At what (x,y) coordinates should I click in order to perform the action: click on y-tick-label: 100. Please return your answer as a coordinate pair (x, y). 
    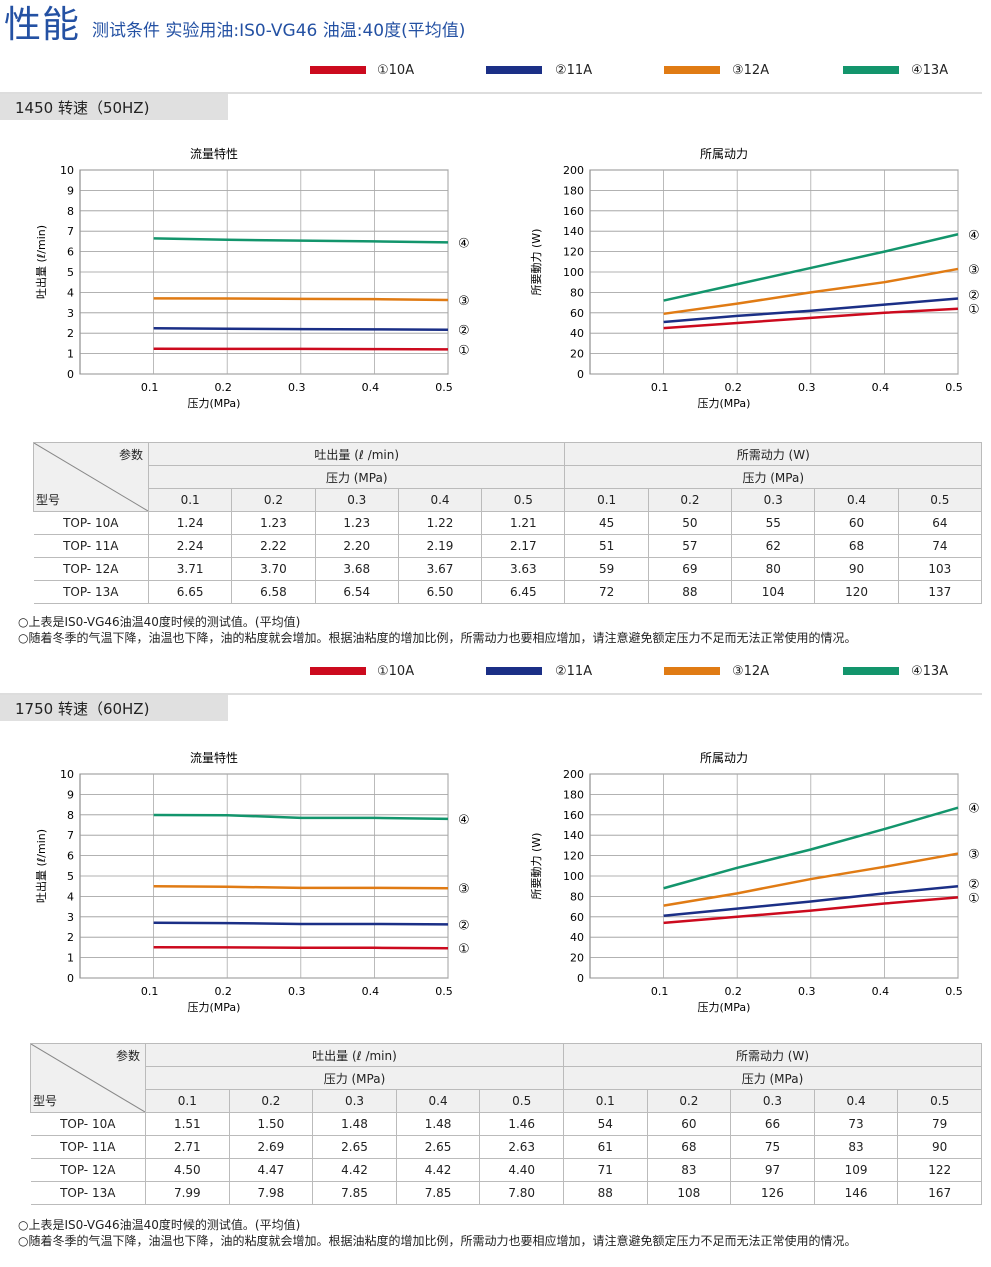
    Looking at the image, I should click on (573, 272).